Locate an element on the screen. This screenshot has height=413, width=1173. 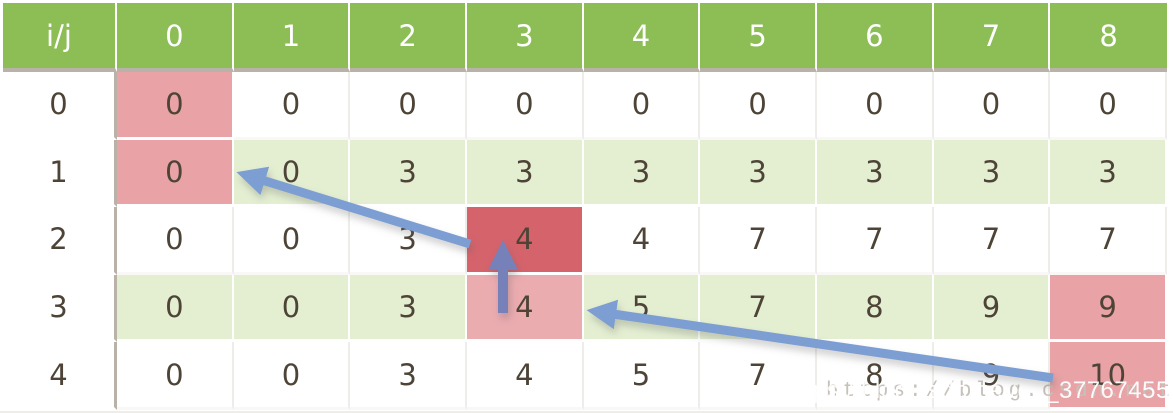
table-cell-r4-c0: 0 is located at coordinates (175, 376).